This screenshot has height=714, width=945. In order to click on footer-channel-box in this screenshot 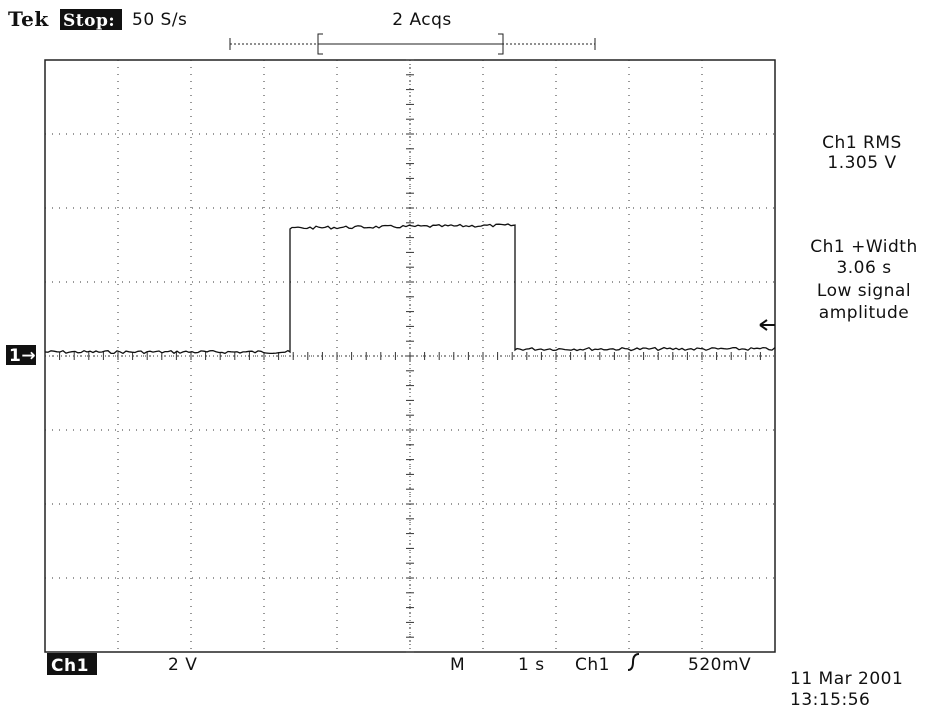, I will do `click(72, 664)`.